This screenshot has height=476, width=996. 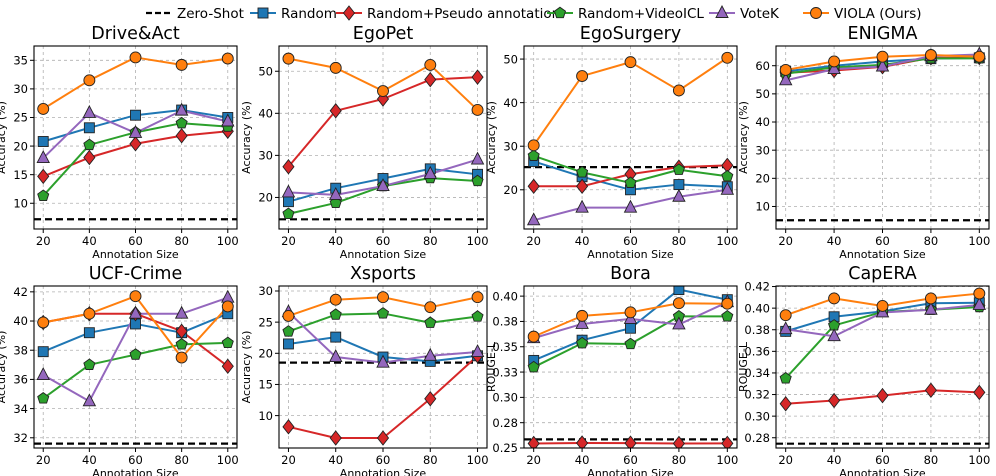 I want to click on legend-label: Random+Pseudo annotation, so click(x=463, y=14).